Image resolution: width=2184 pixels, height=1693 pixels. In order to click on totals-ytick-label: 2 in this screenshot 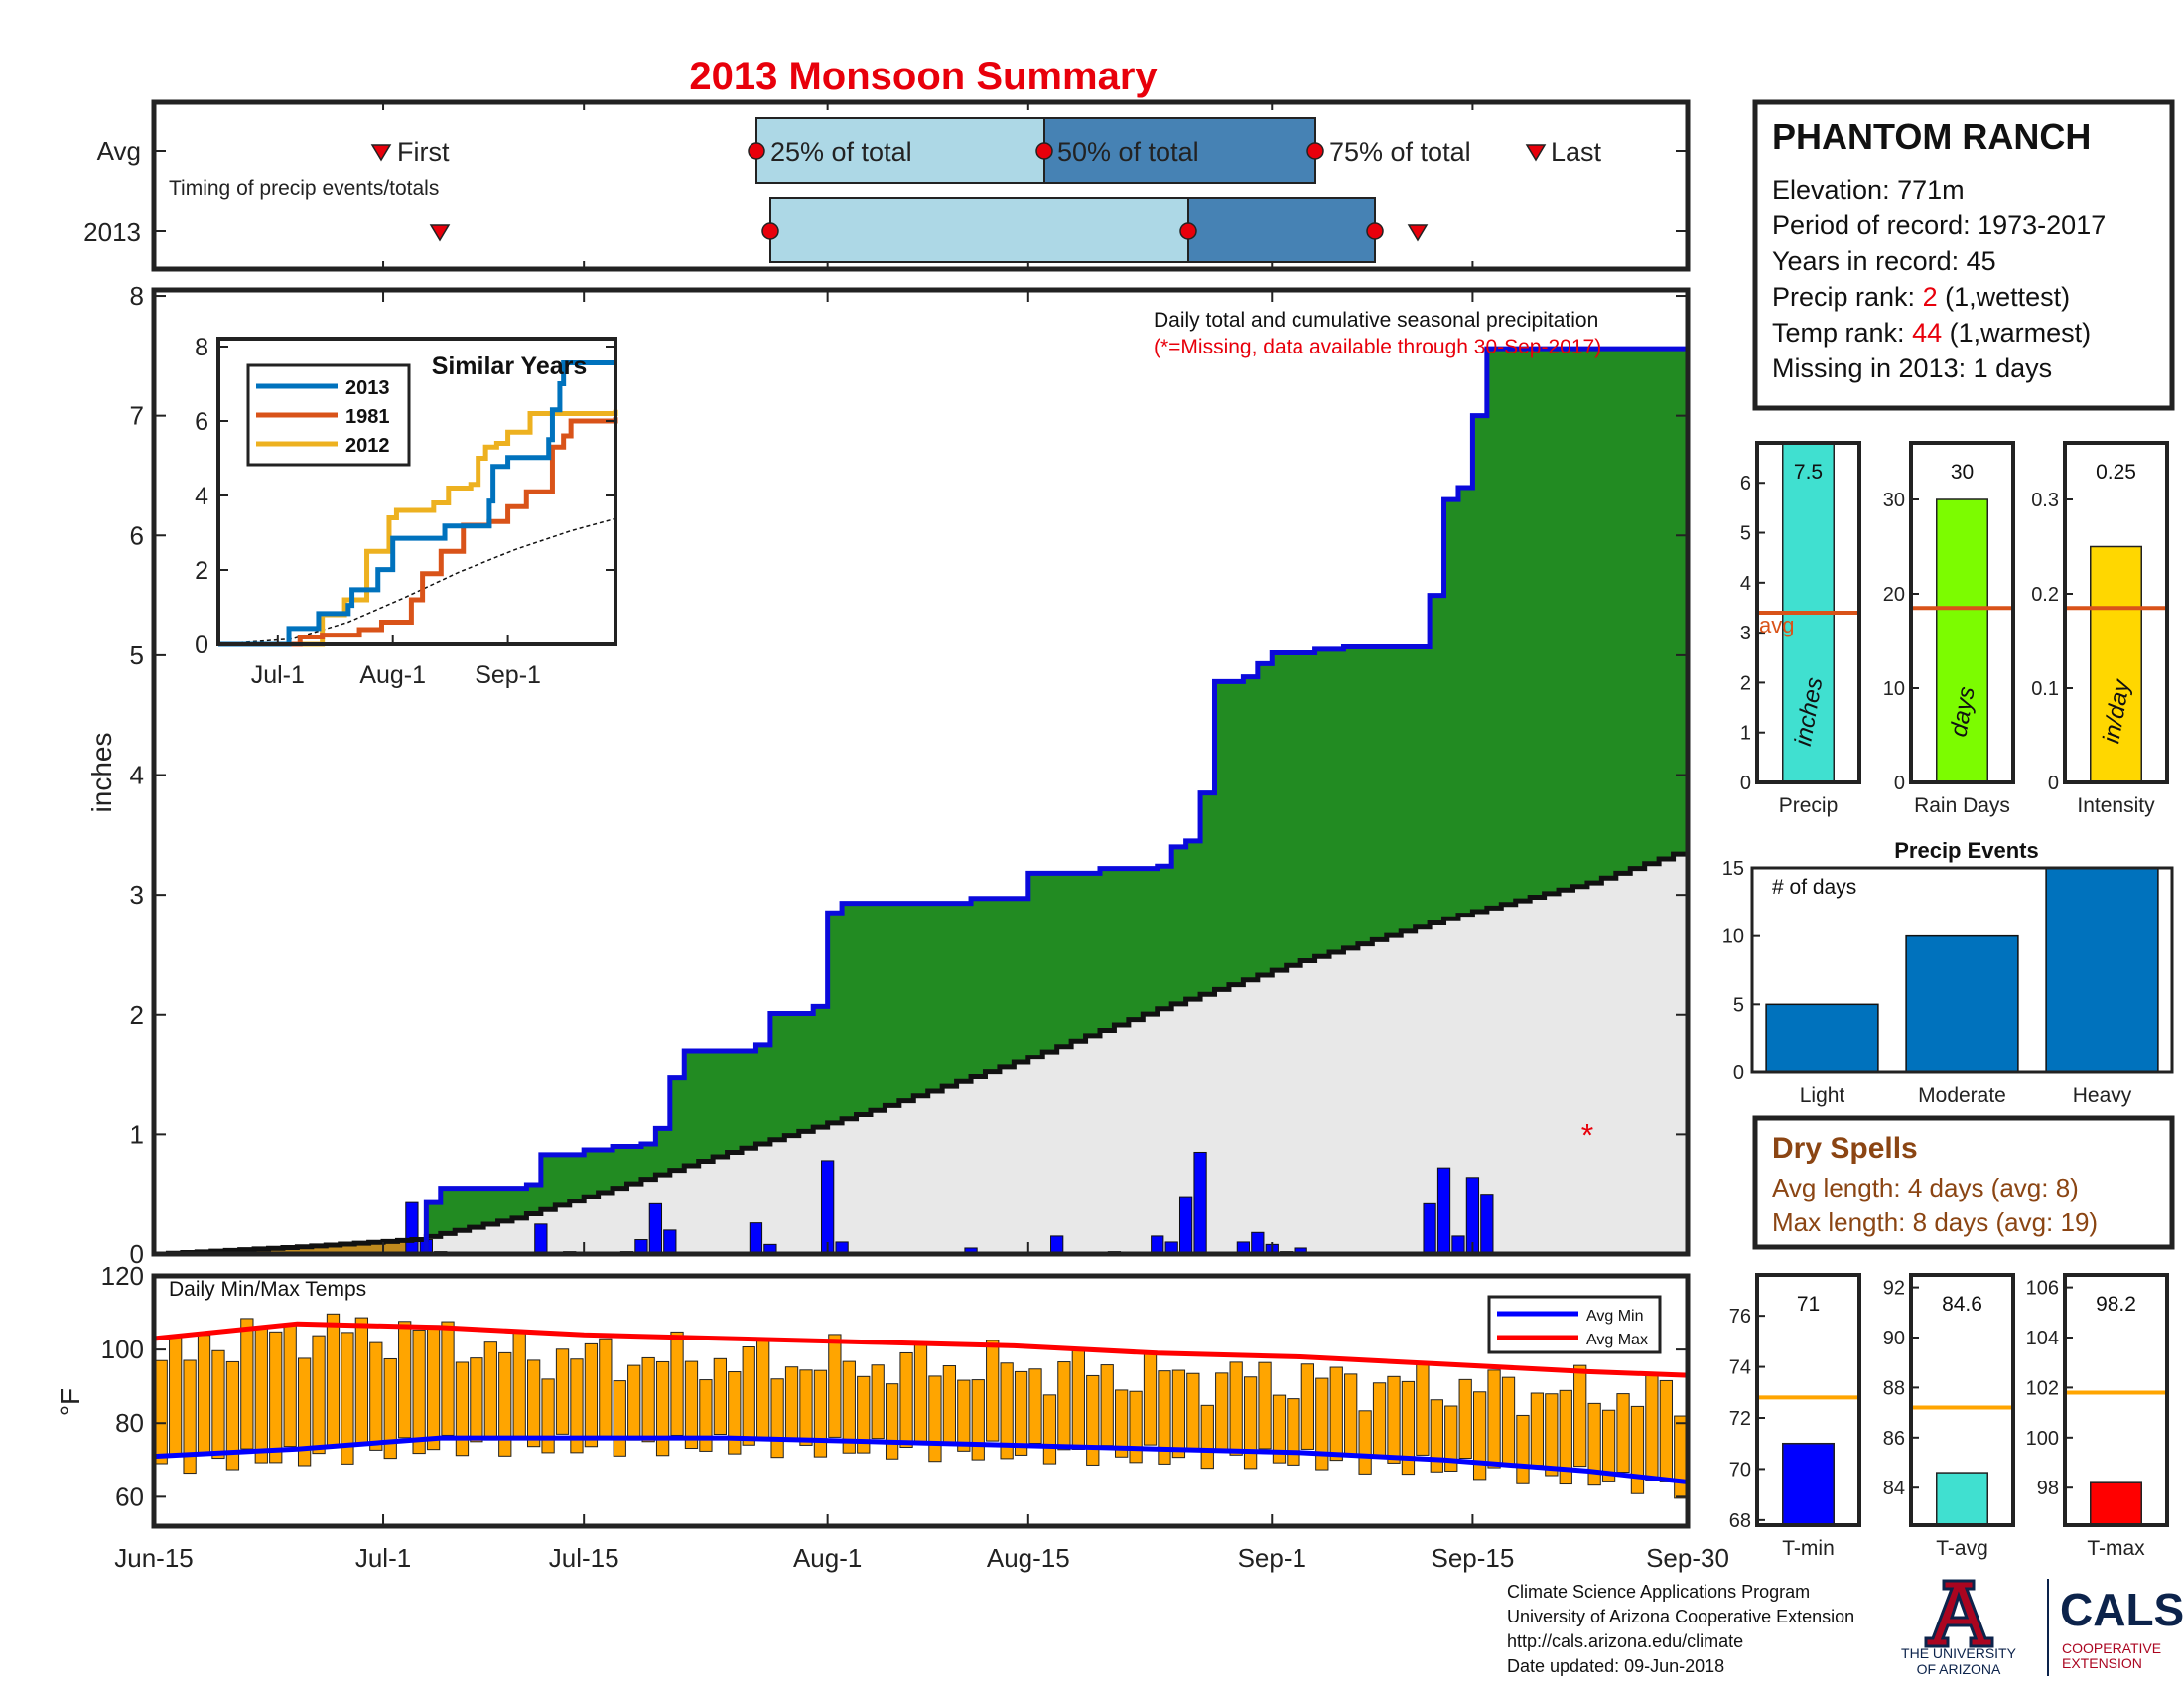, I will do `click(1745, 683)`.